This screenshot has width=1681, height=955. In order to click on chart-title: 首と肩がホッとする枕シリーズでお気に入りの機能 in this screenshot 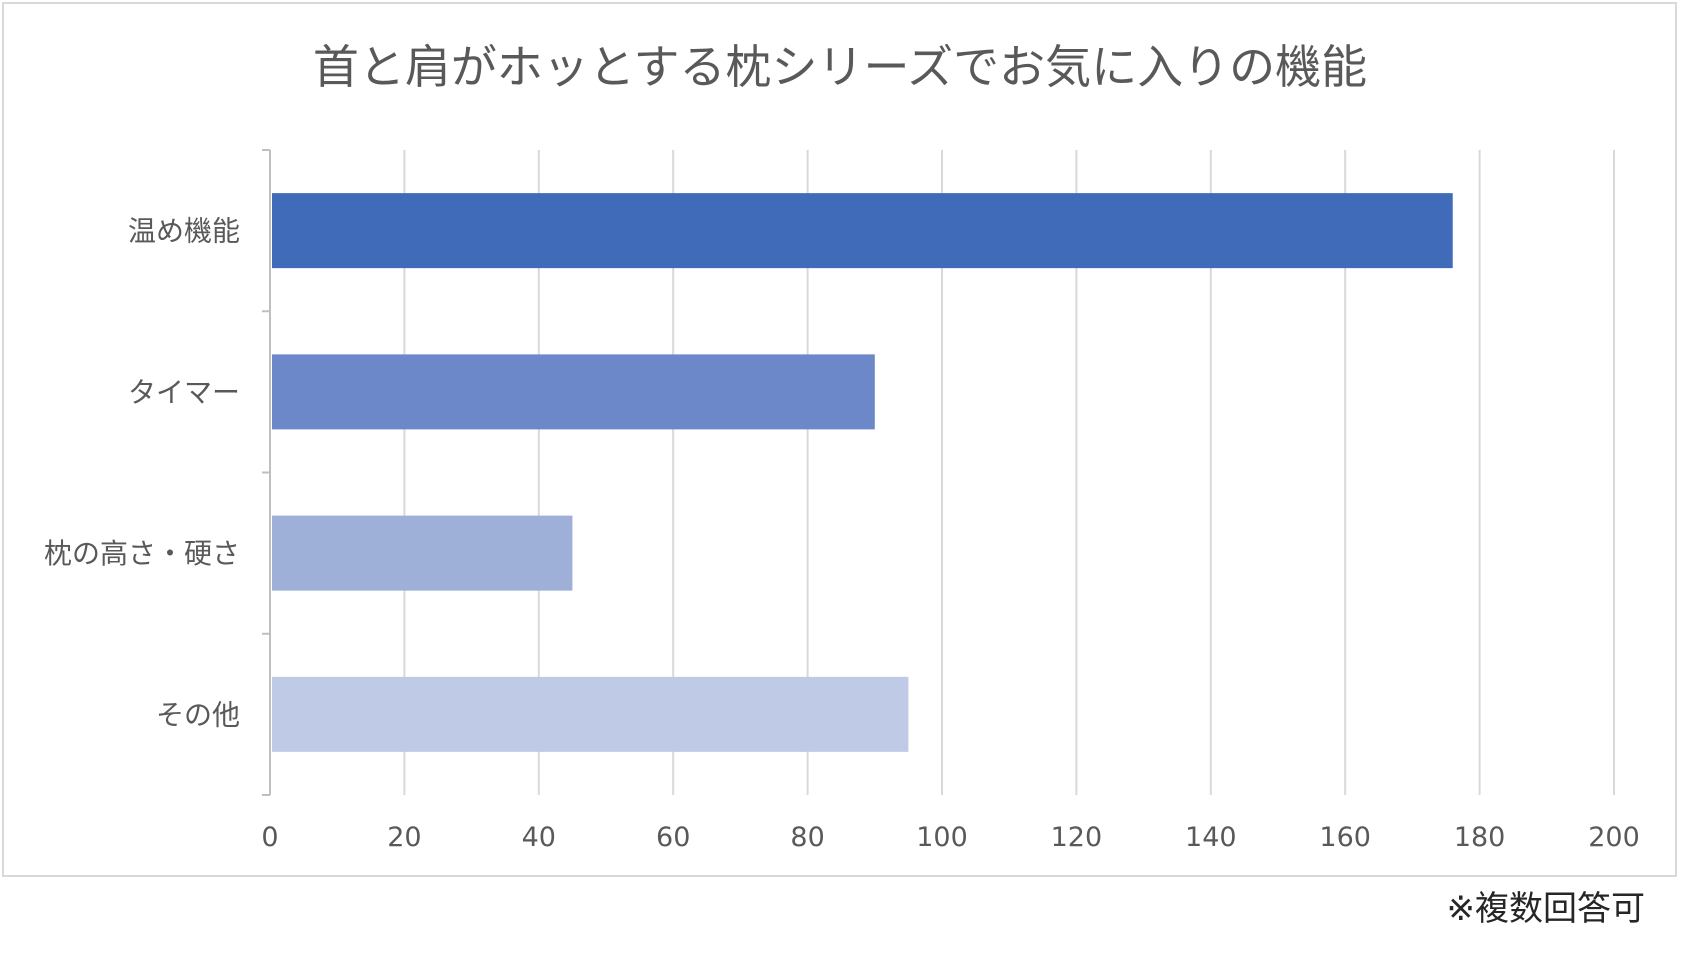, I will do `click(840, 67)`.